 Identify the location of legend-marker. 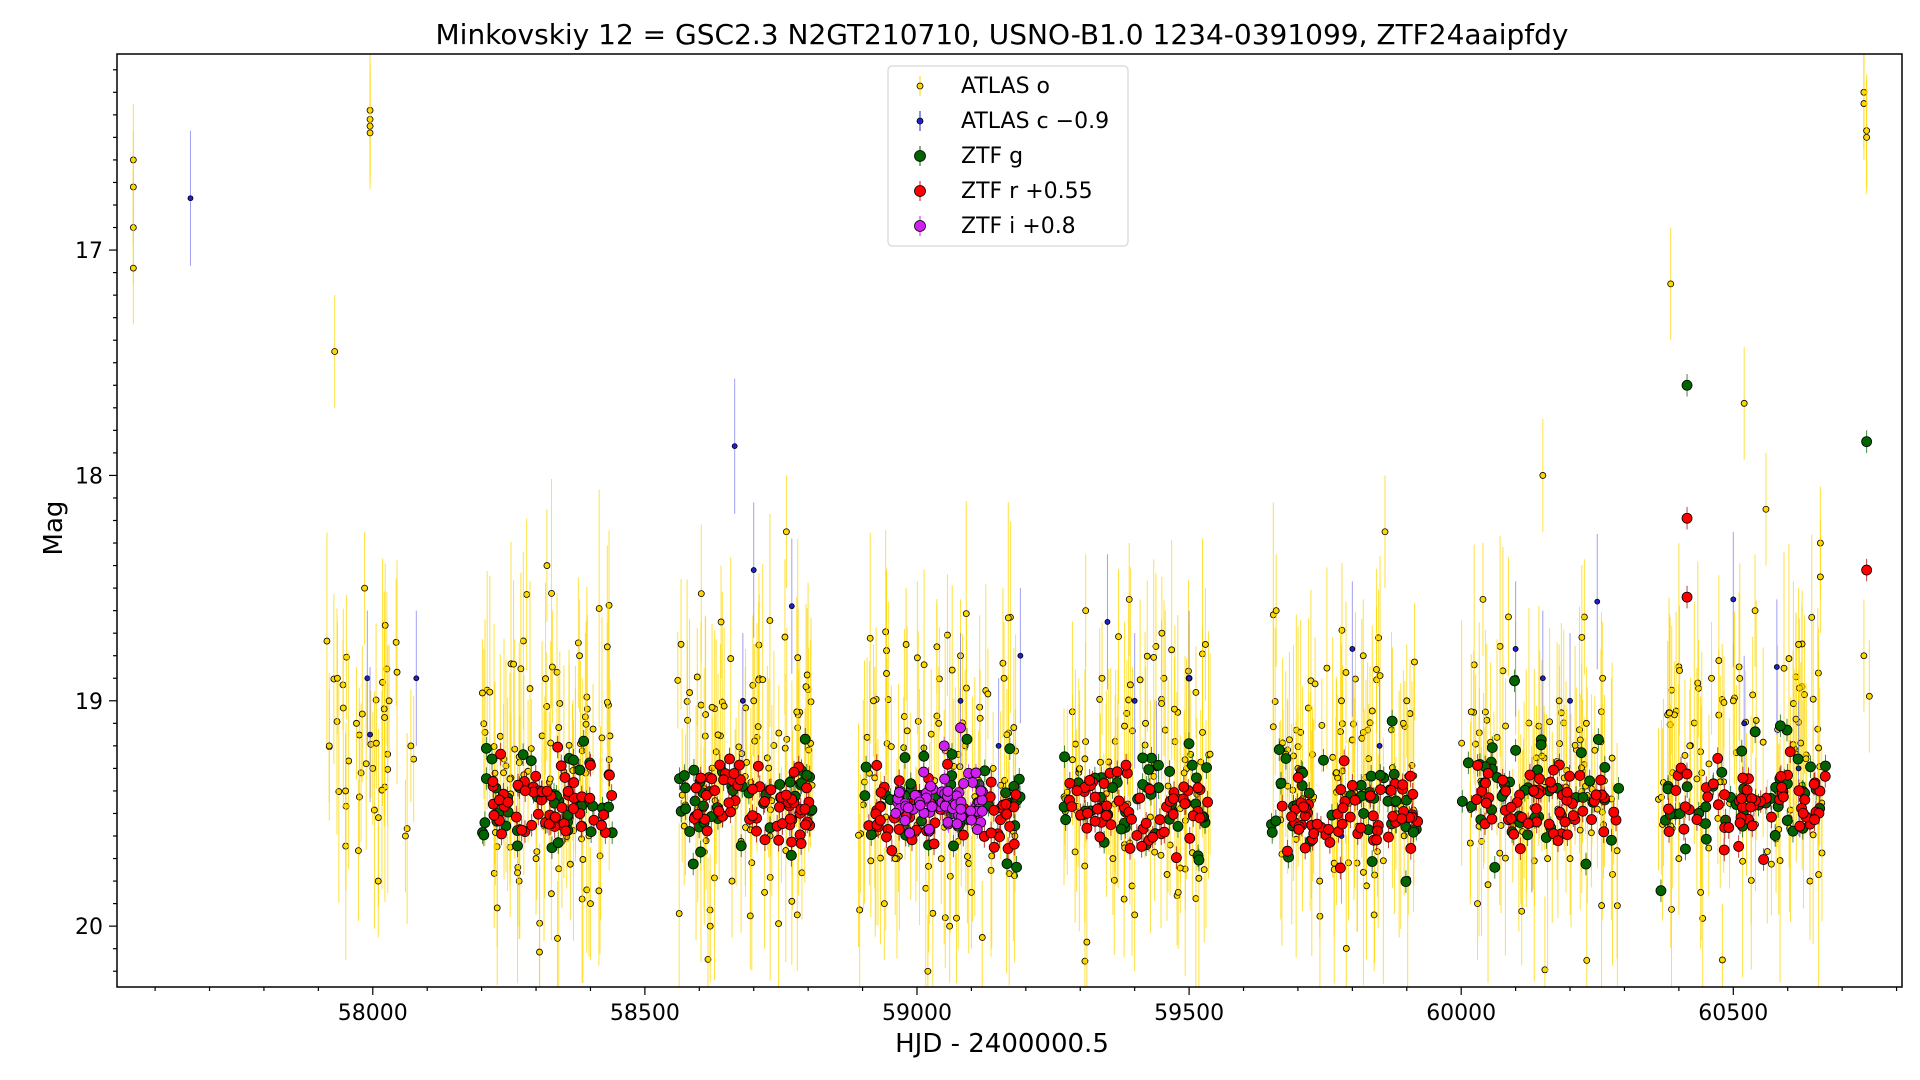
(920, 191).